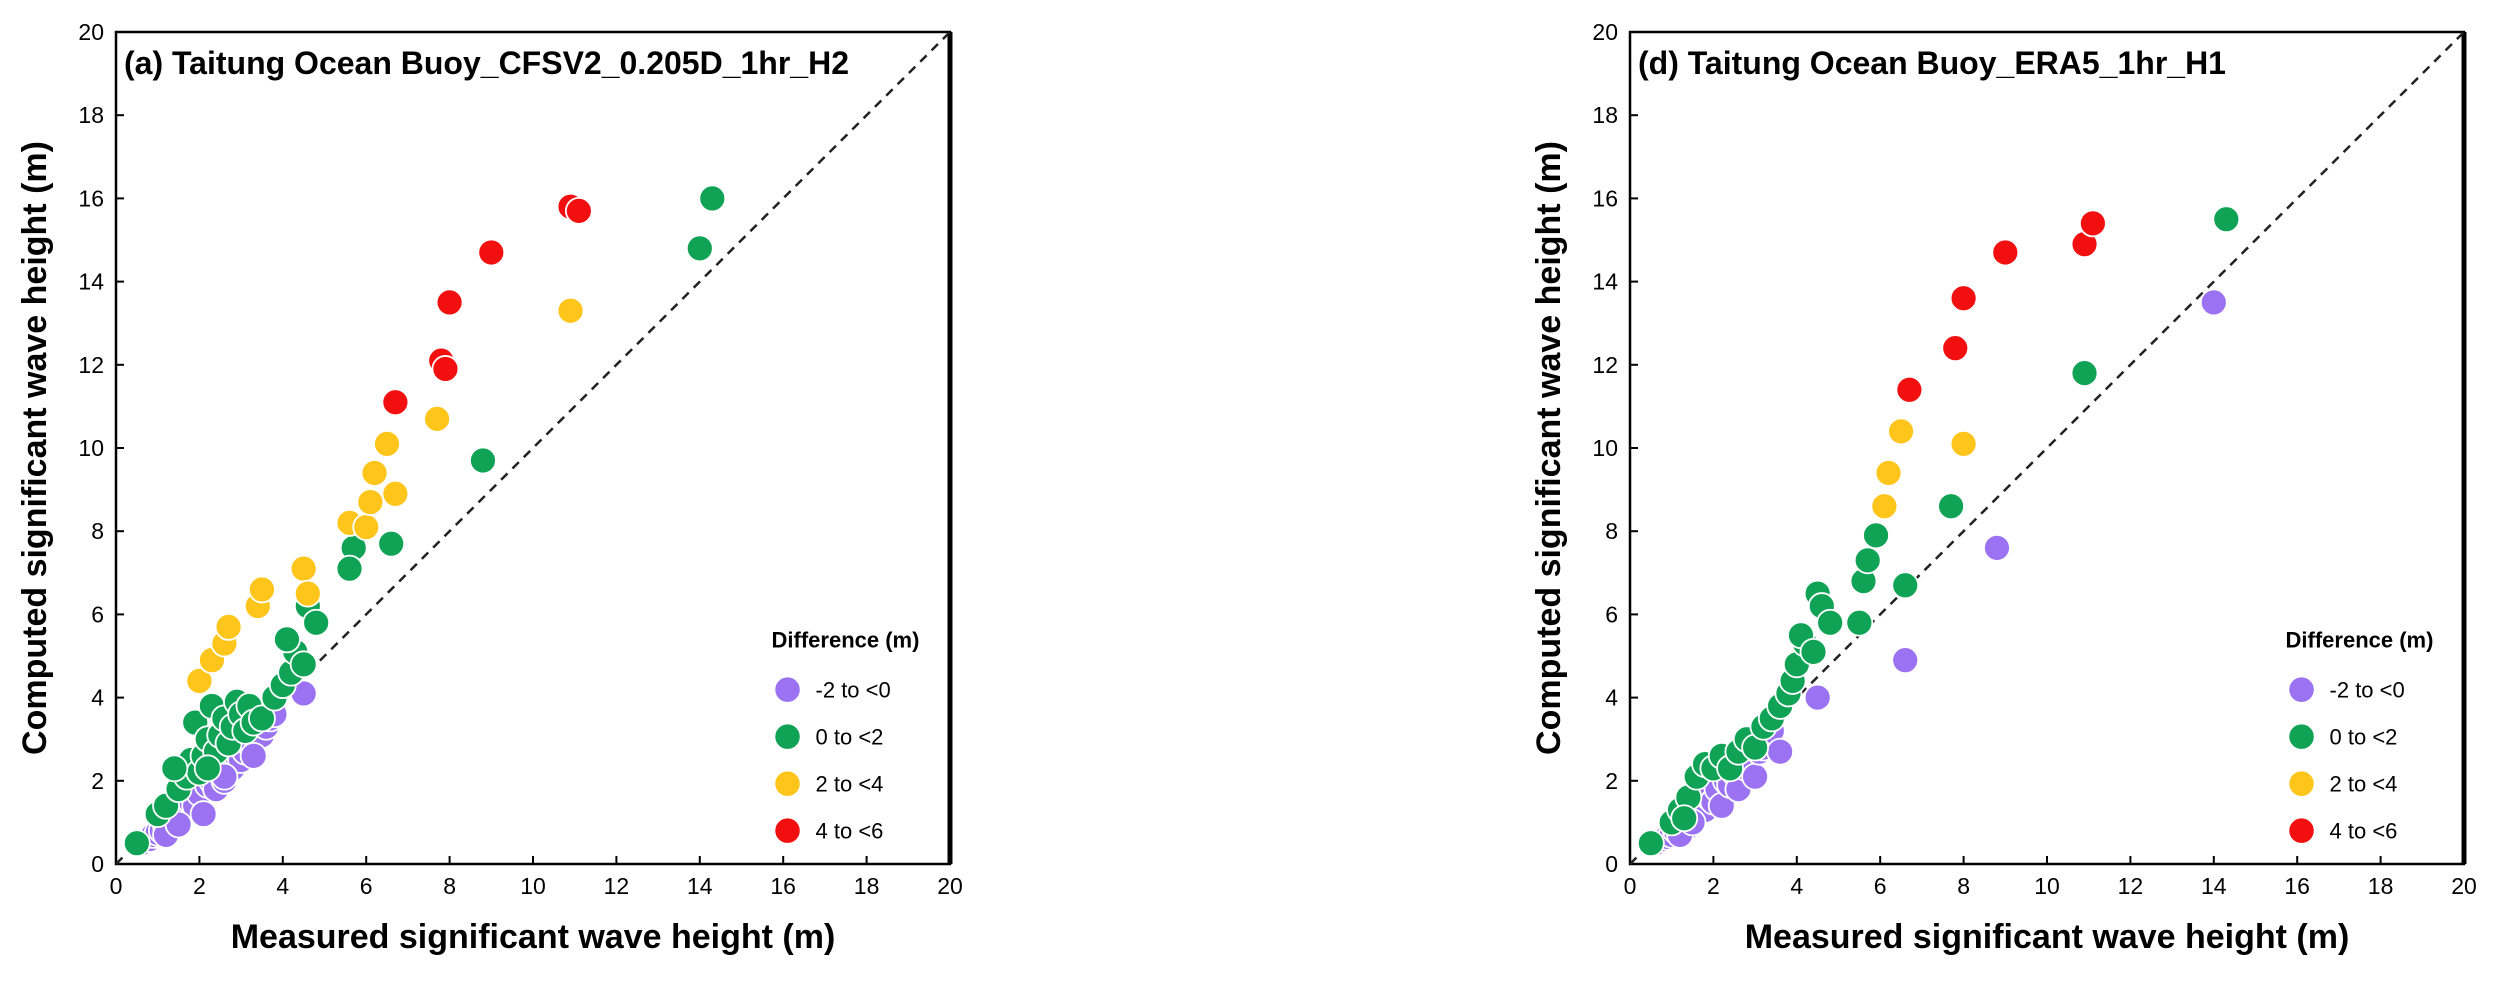 The image size is (2508, 986). I want to click on y-tick-label: 16, so click(1605, 198).